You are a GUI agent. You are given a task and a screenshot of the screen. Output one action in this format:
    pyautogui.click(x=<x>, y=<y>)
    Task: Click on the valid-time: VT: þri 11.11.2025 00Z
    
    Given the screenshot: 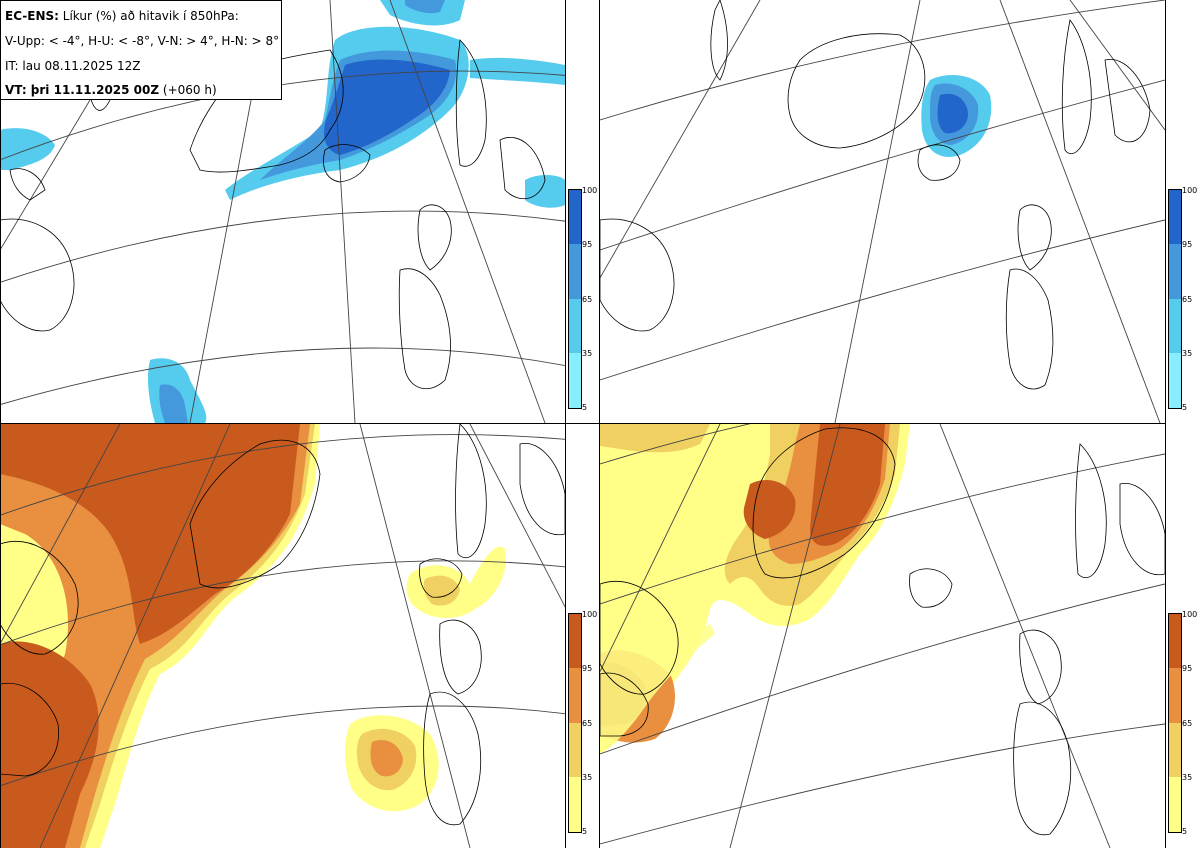 What is the action you would take?
    pyautogui.click(x=82, y=90)
    